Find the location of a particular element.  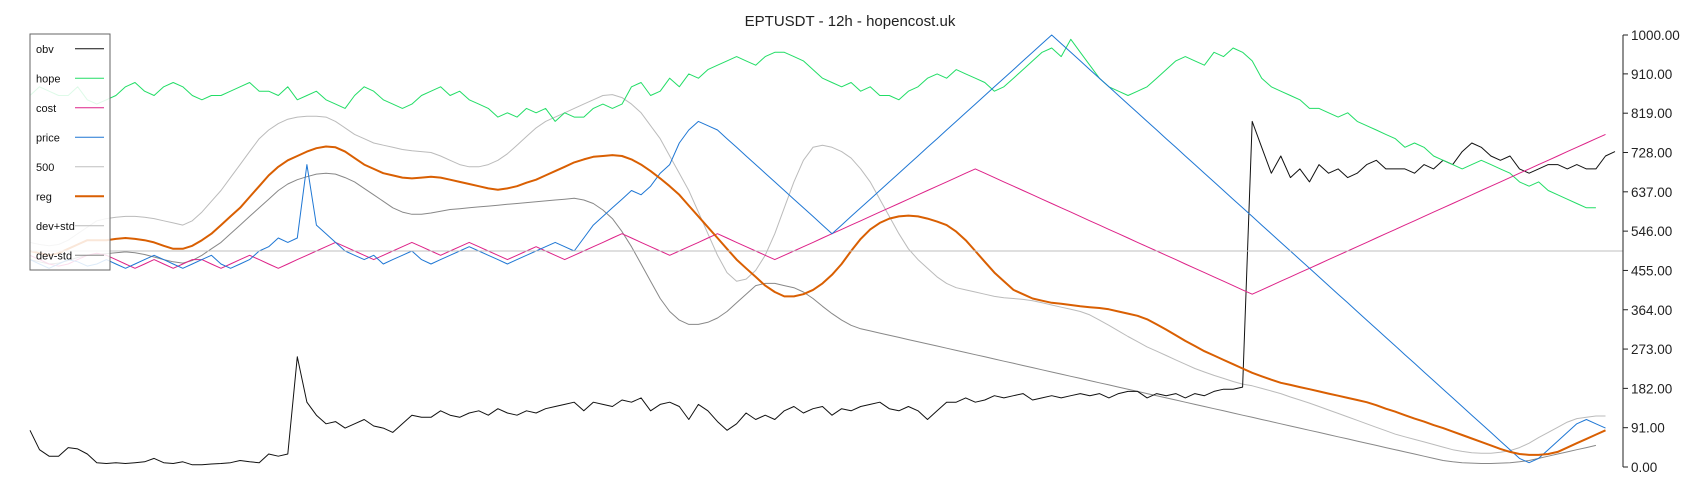

y-tick-label: 546.00 is located at coordinates (1651, 231).